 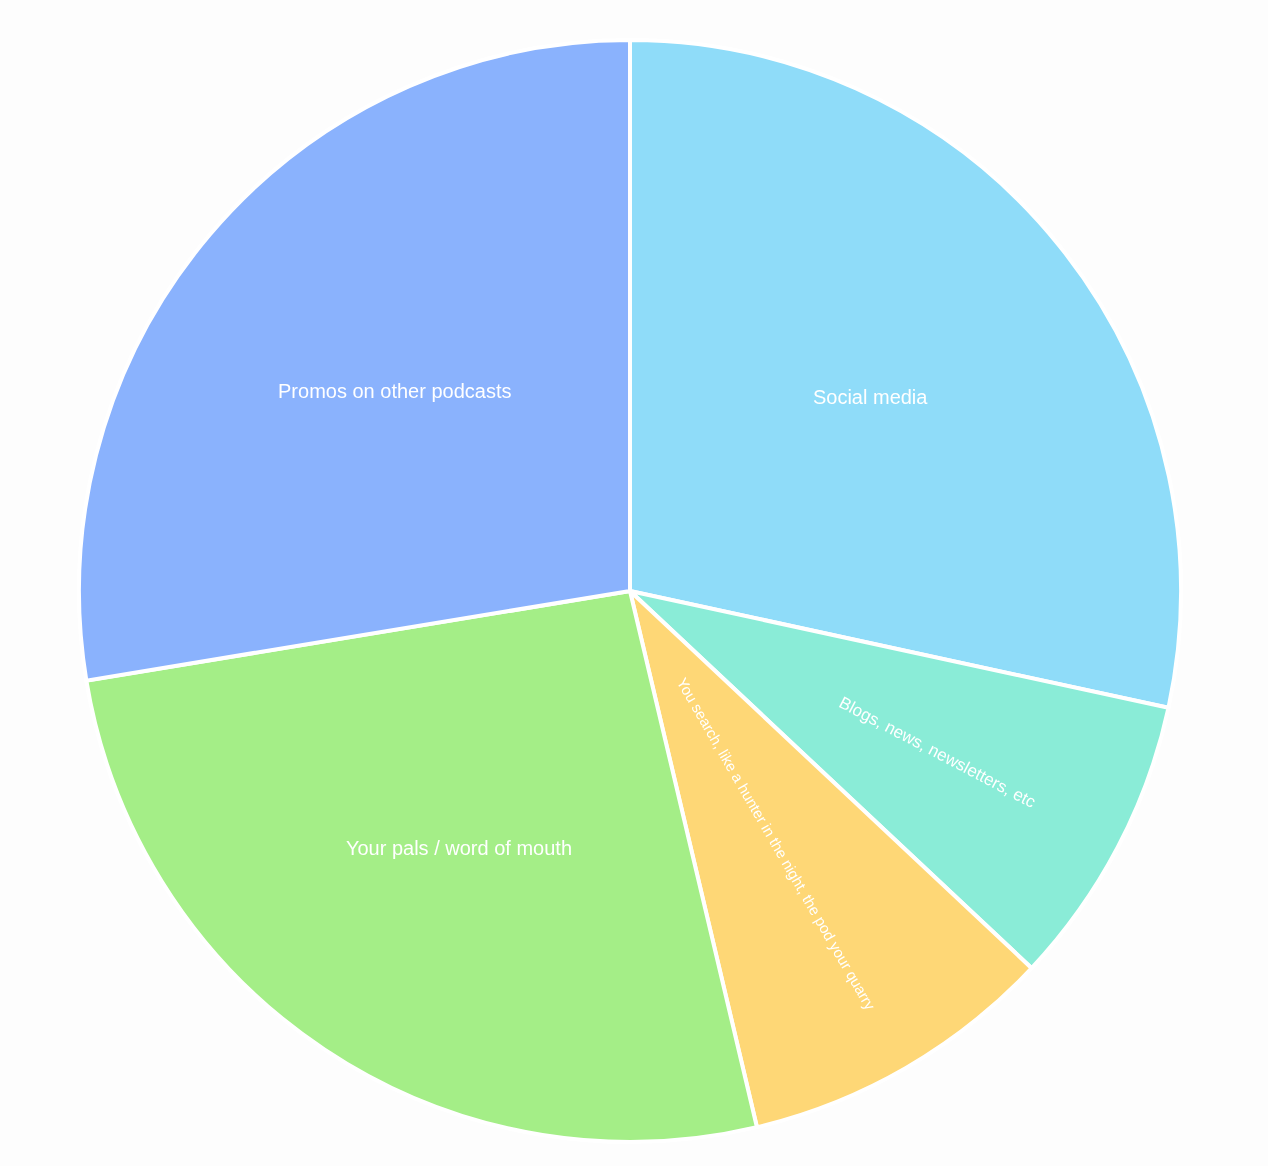 I want to click on slice-label: Promos on other podcasts, so click(x=395, y=391).